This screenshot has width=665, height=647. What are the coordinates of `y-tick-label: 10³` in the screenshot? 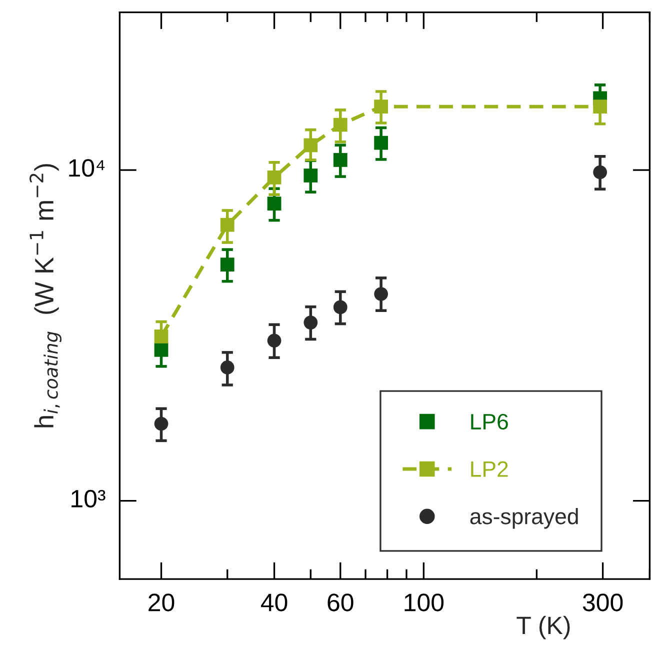 It's located at (89, 499).